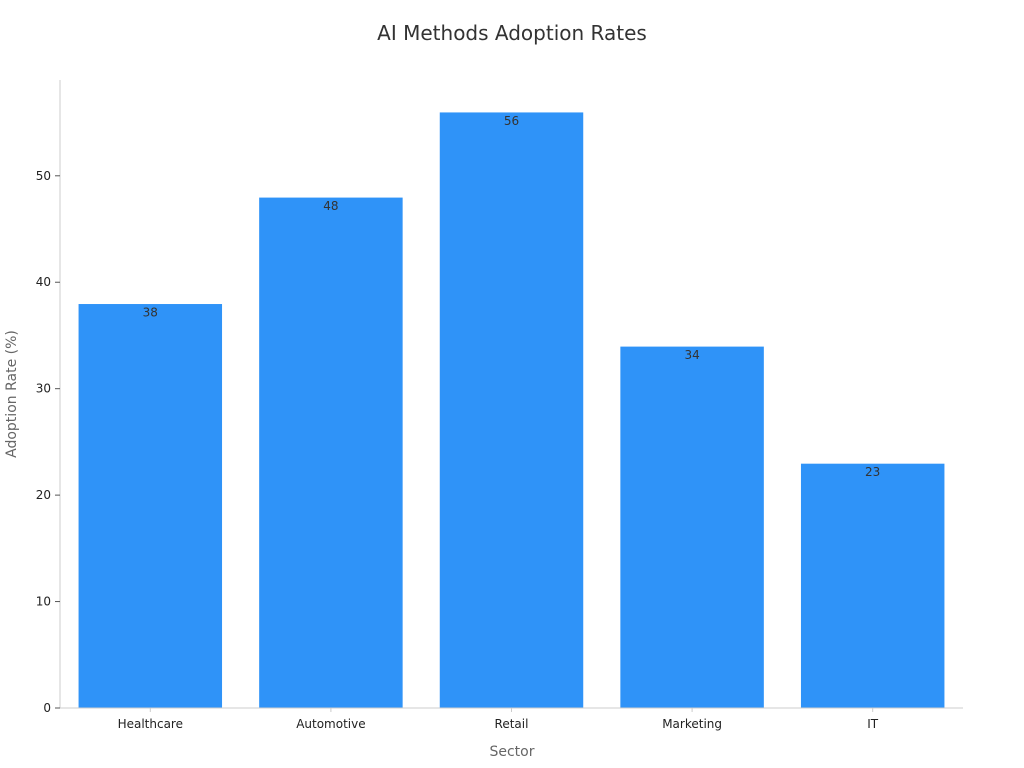  Describe the element at coordinates (512, 724) in the screenshot. I see `x-tick-label: Retail` at that location.